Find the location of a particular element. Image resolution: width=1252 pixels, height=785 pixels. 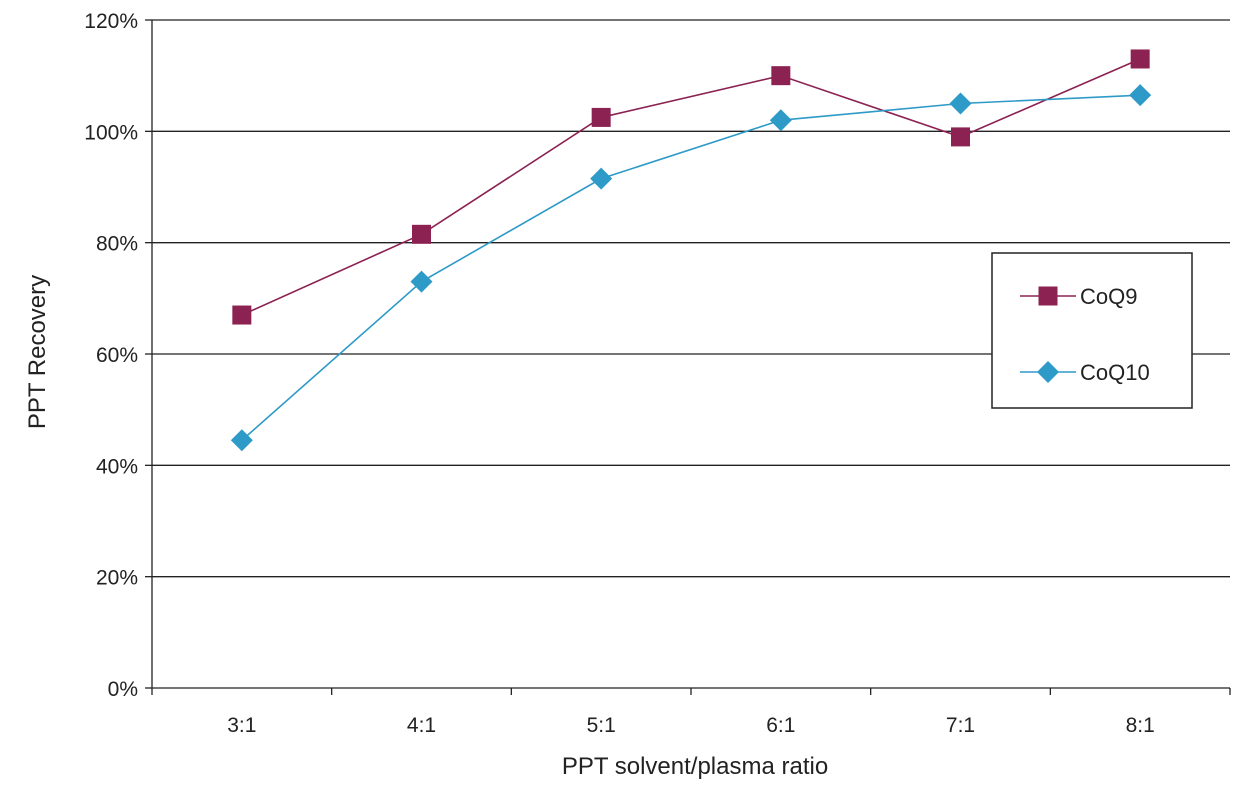

x-tick-label: 3:1 is located at coordinates (241, 725).